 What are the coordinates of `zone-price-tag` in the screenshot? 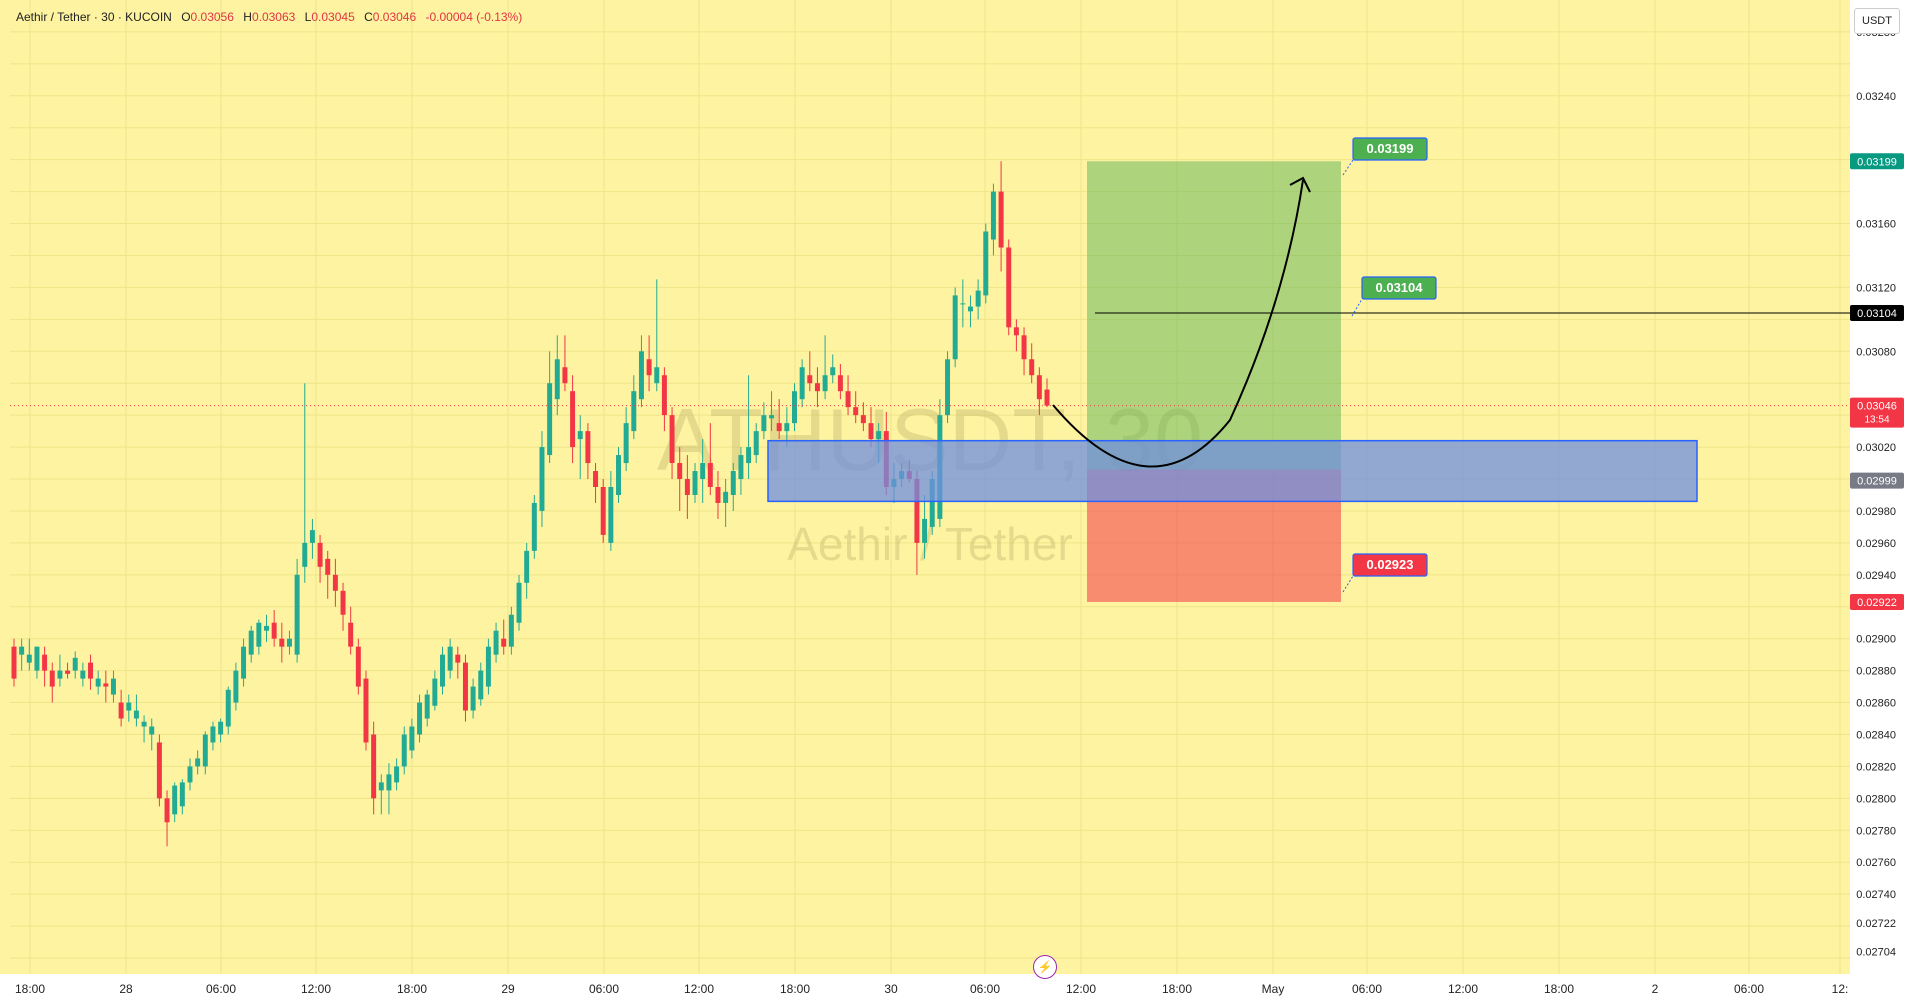 It's located at (1877, 480).